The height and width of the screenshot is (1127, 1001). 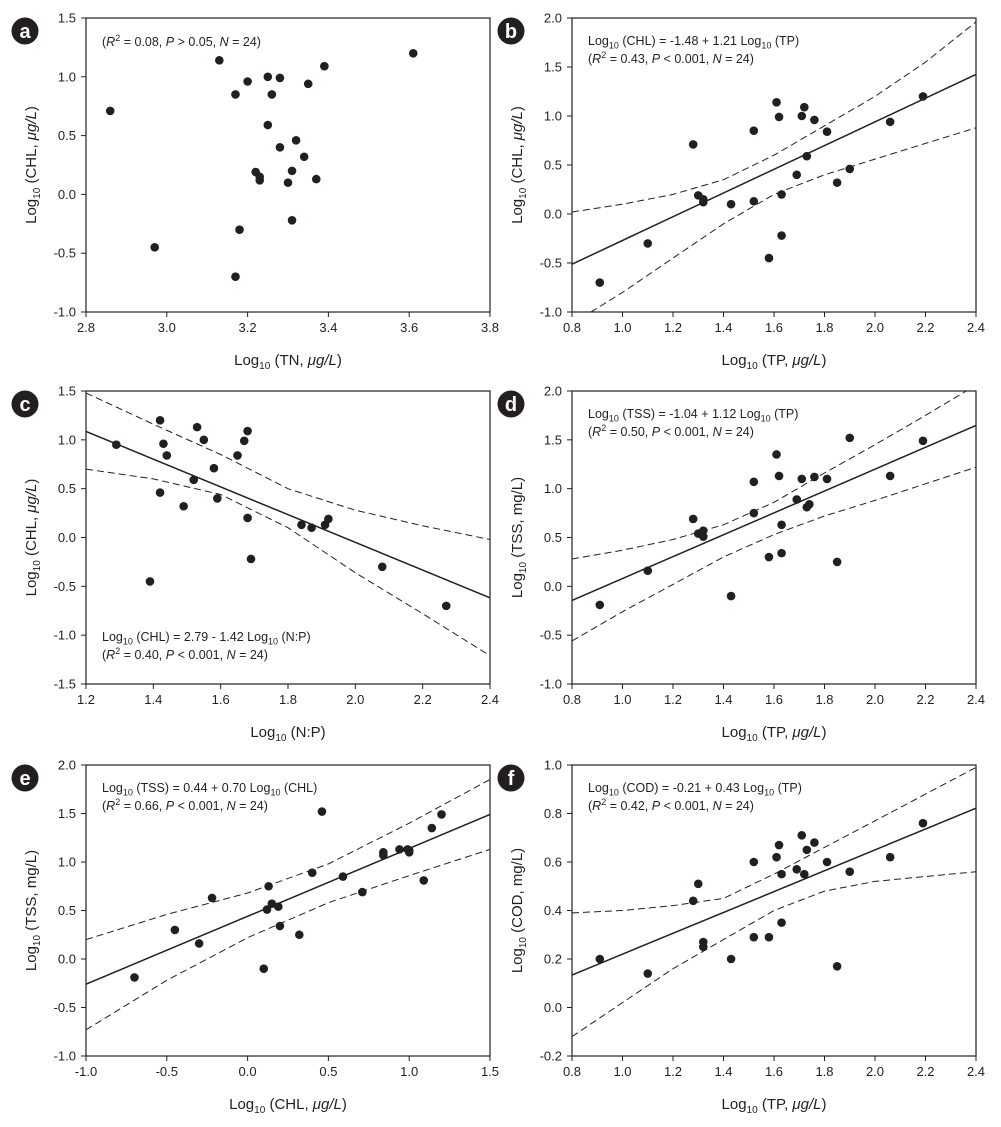 I want to click on x-tick-label: -1.0, so click(x=86, y=1071).